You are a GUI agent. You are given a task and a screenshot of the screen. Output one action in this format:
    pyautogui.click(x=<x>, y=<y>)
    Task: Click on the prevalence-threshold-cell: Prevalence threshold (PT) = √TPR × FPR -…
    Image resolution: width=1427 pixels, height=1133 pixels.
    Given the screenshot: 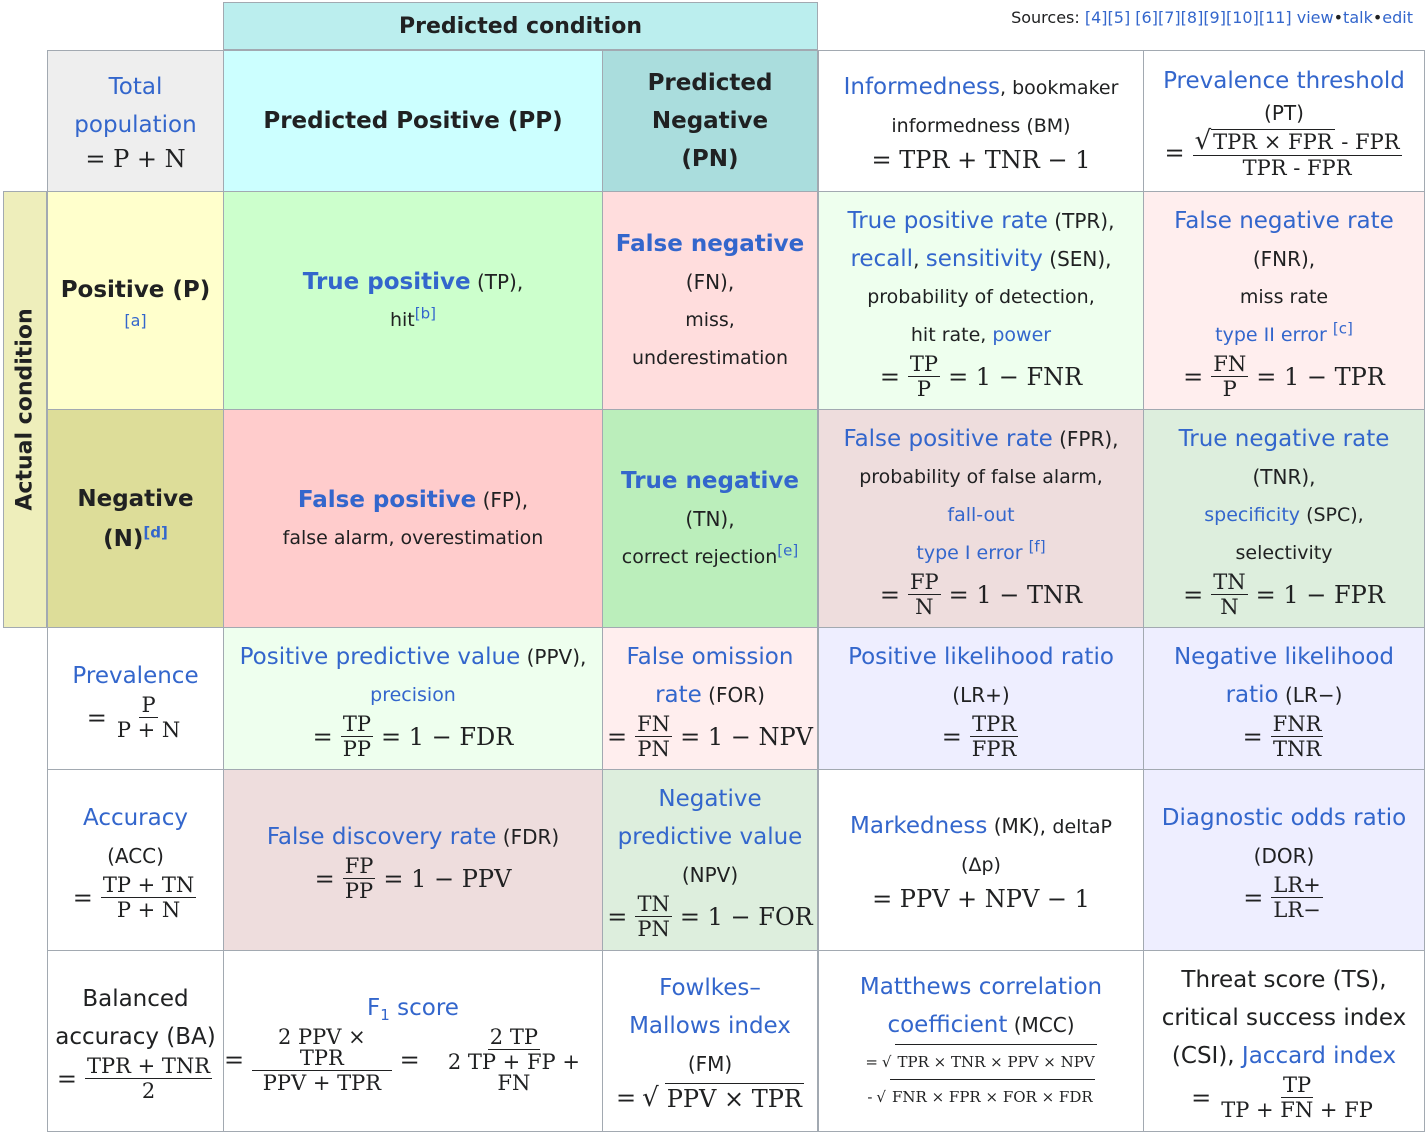 What is the action you would take?
    pyautogui.click(x=1284, y=121)
    